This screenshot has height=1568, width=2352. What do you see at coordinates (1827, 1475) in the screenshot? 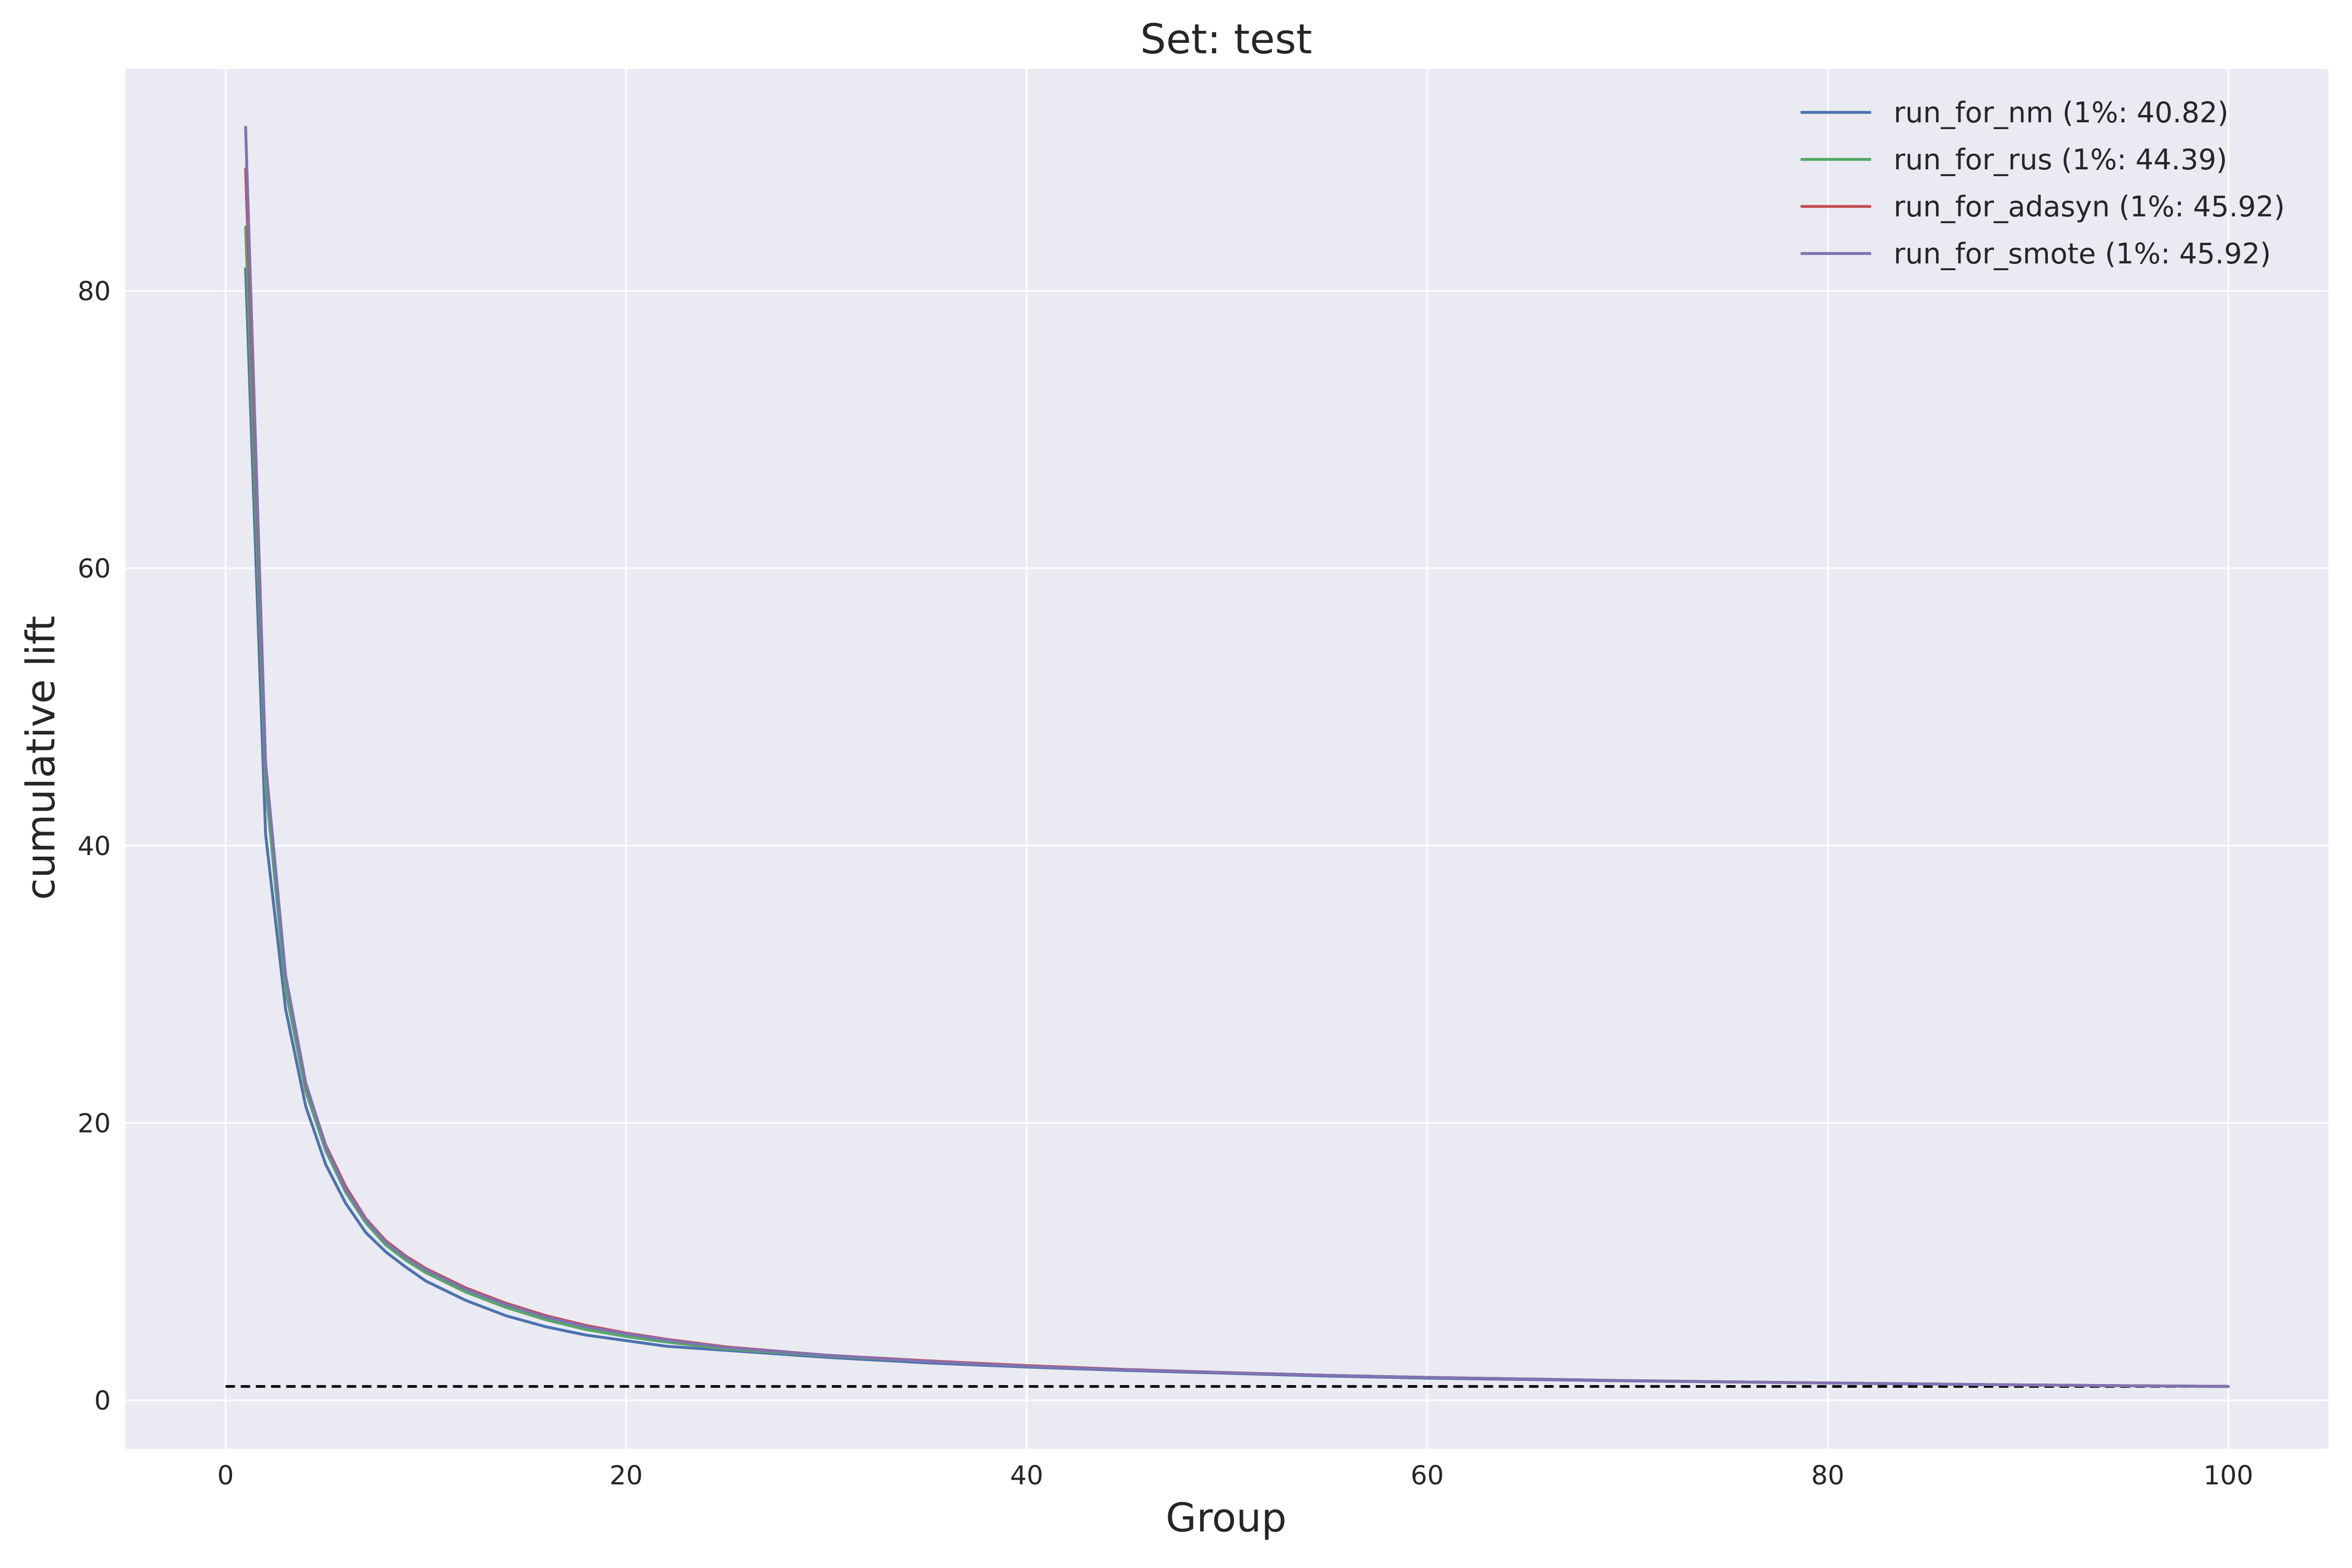
I see `x-tick-label: 80` at bounding box center [1827, 1475].